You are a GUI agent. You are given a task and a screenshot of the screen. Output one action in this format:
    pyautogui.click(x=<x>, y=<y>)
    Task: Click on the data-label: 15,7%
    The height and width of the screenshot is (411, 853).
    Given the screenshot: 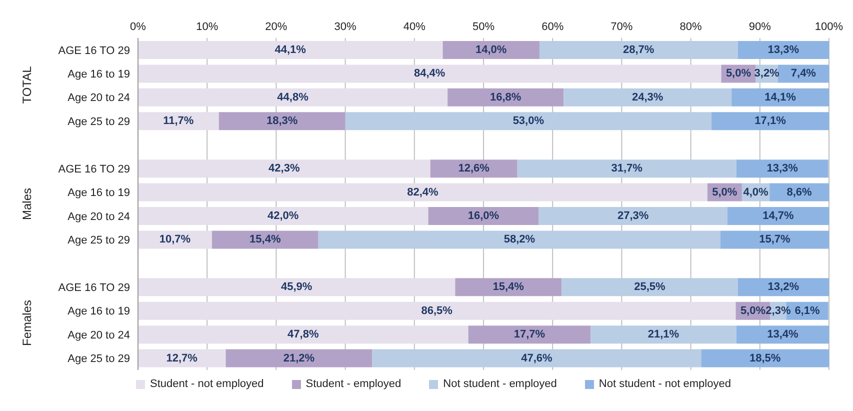 What is the action you would take?
    pyautogui.click(x=775, y=240)
    